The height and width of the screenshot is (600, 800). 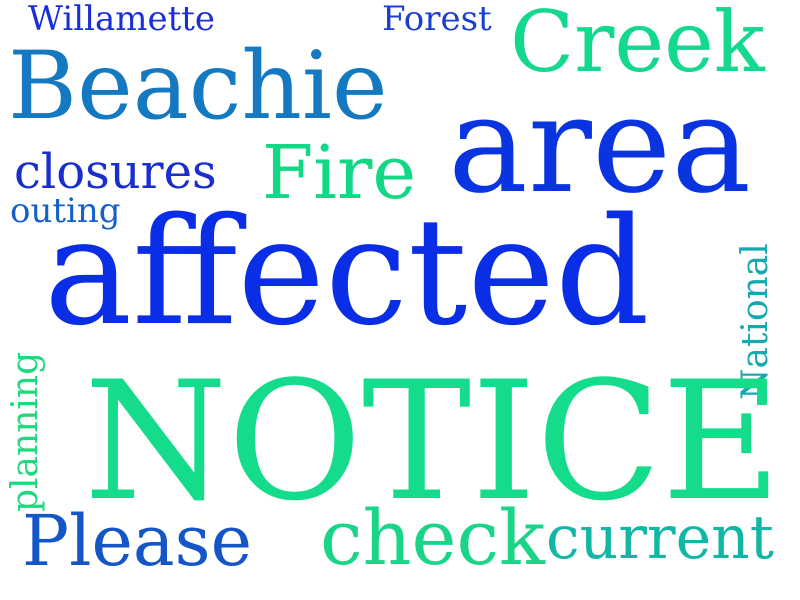 What do you see at coordinates (65, 211) in the screenshot?
I see `word-outing: outing` at bounding box center [65, 211].